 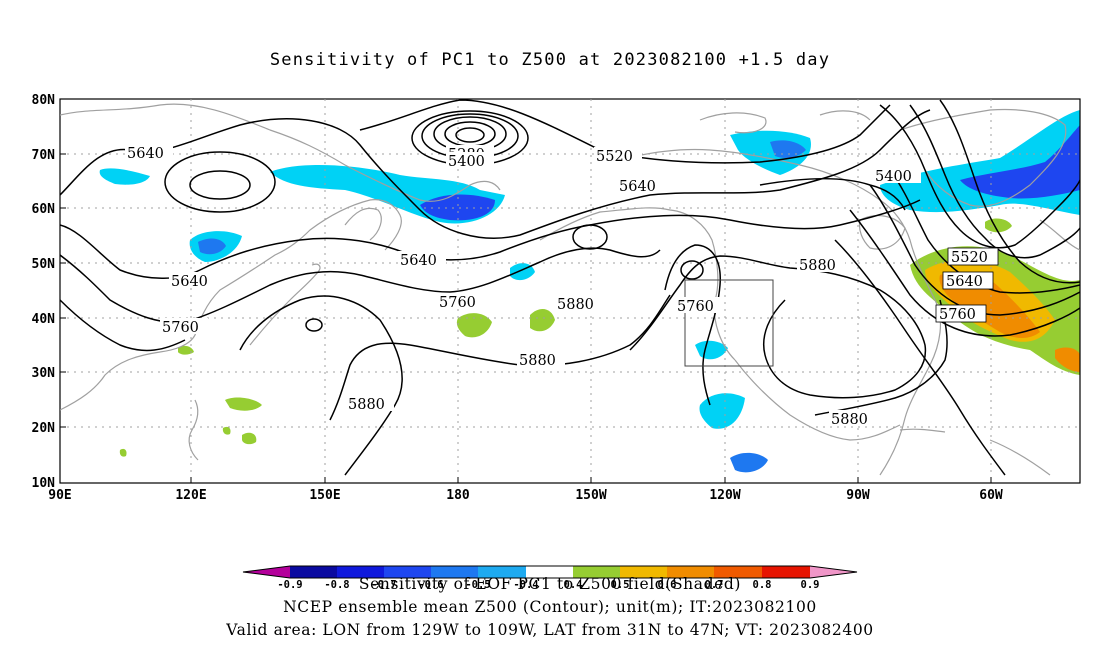 What do you see at coordinates (711, 350) in the screenshot?
I see `shade-blue-baja` at bounding box center [711, 350].